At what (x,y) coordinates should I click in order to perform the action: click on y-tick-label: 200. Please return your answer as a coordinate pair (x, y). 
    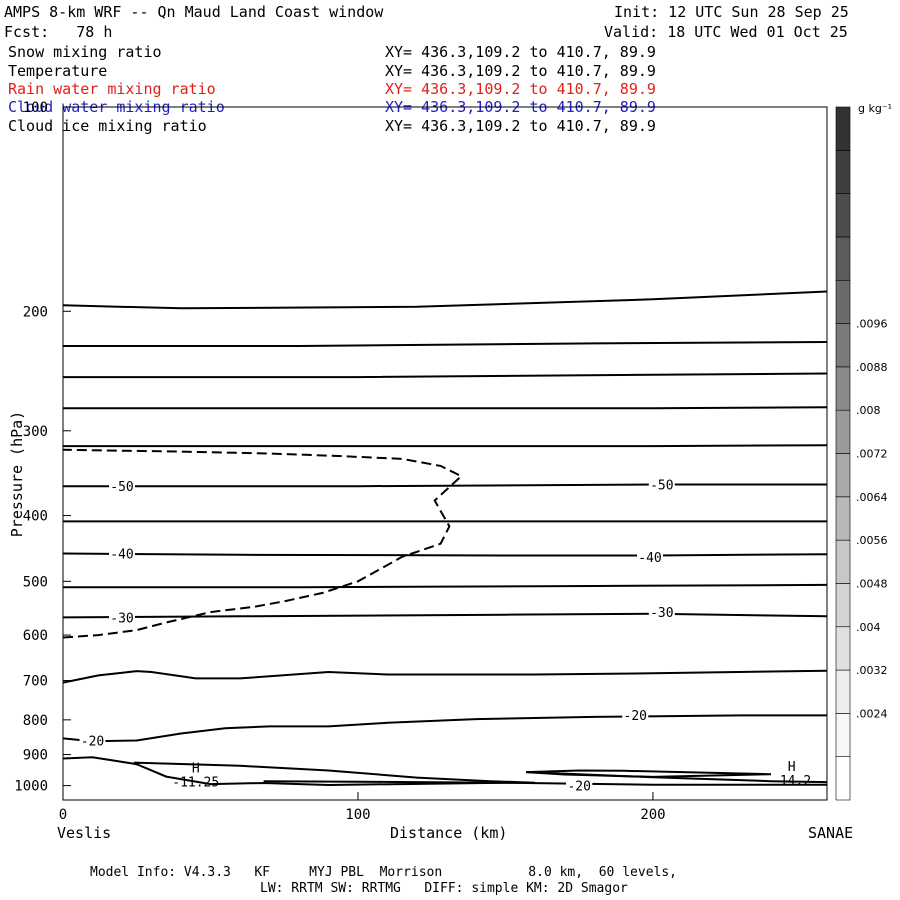
    Looking at the image, I should click on (35, 312).